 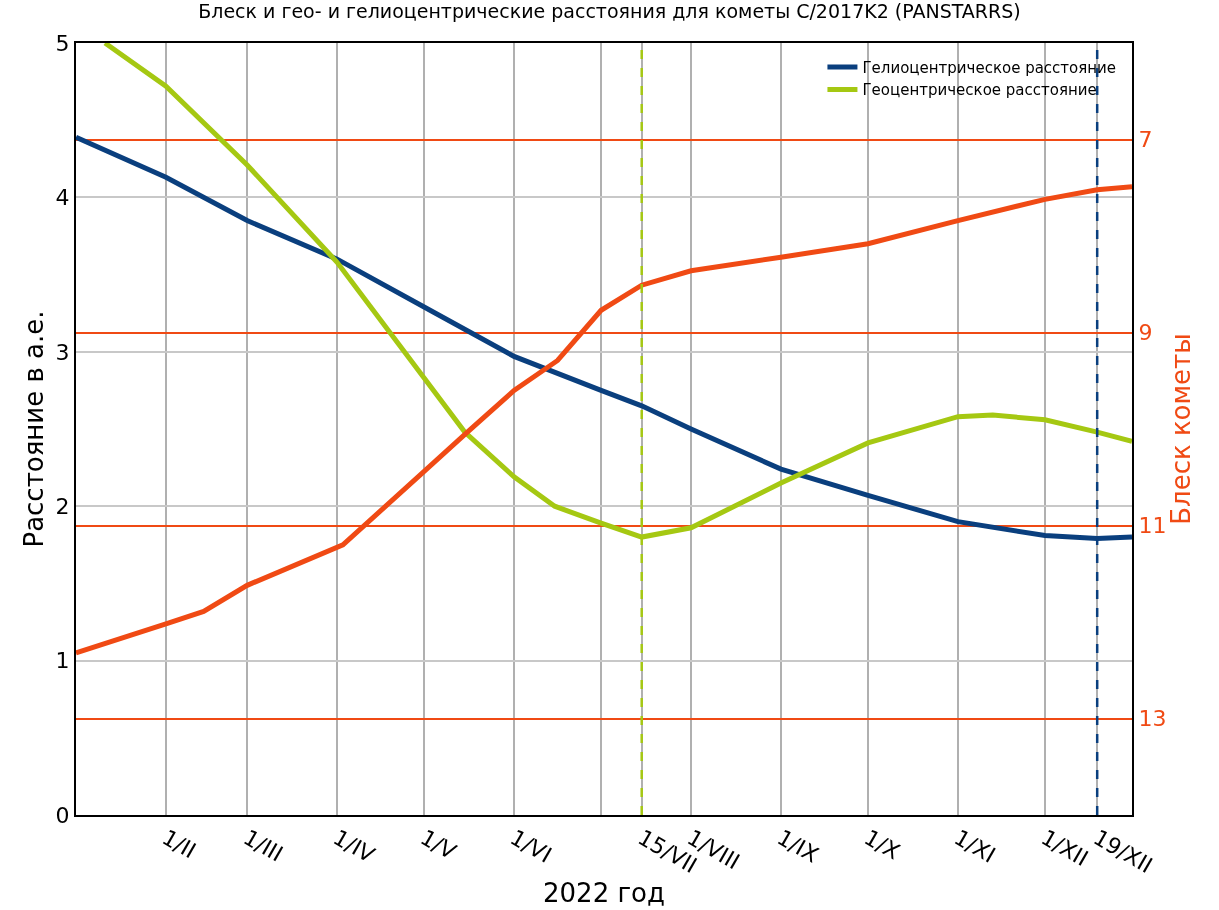 What do you see at coordinates (438, 844) in the screenshot?
I see `x-tick-label: 1/V` at bounding box center [438, 844].